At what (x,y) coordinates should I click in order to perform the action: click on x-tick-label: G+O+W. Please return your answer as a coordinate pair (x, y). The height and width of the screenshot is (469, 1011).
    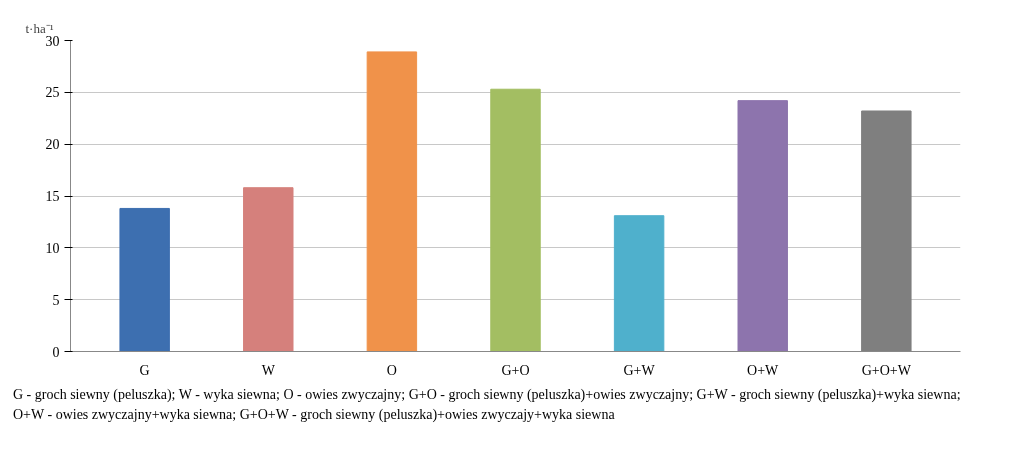
    Looking at the image, I should click on (886, 370).